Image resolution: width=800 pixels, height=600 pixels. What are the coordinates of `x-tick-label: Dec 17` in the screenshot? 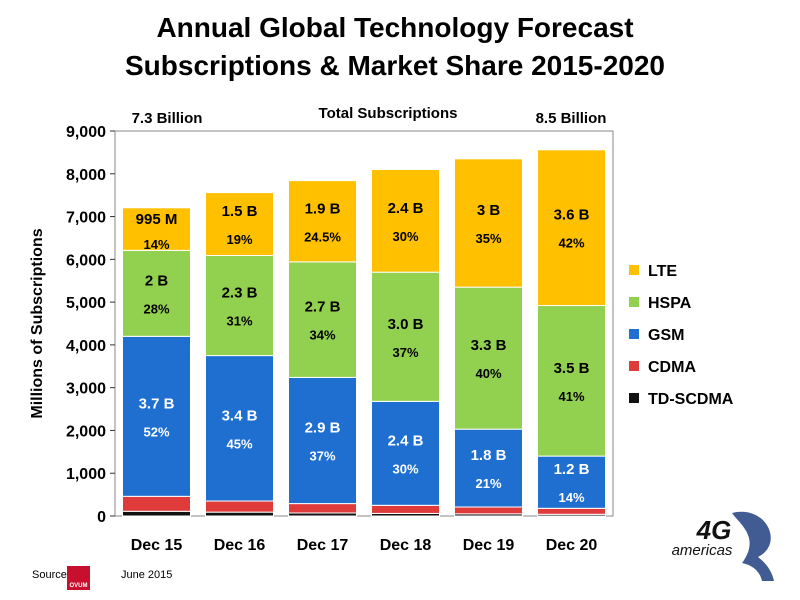 It's located at (323, 545).